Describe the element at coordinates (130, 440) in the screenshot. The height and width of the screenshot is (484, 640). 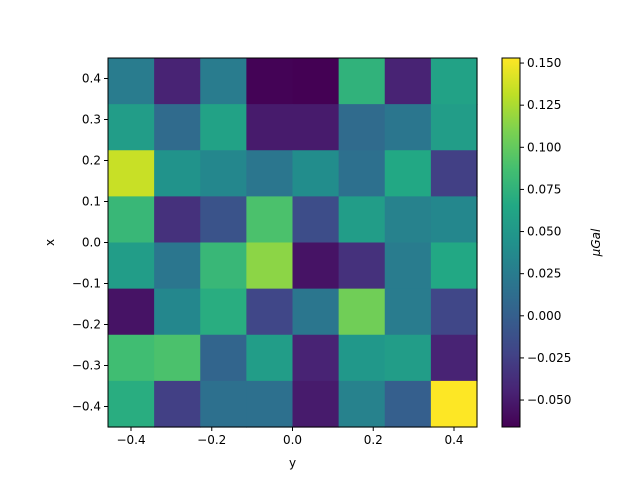
I see `x-tick-label: −0.4` at that location.